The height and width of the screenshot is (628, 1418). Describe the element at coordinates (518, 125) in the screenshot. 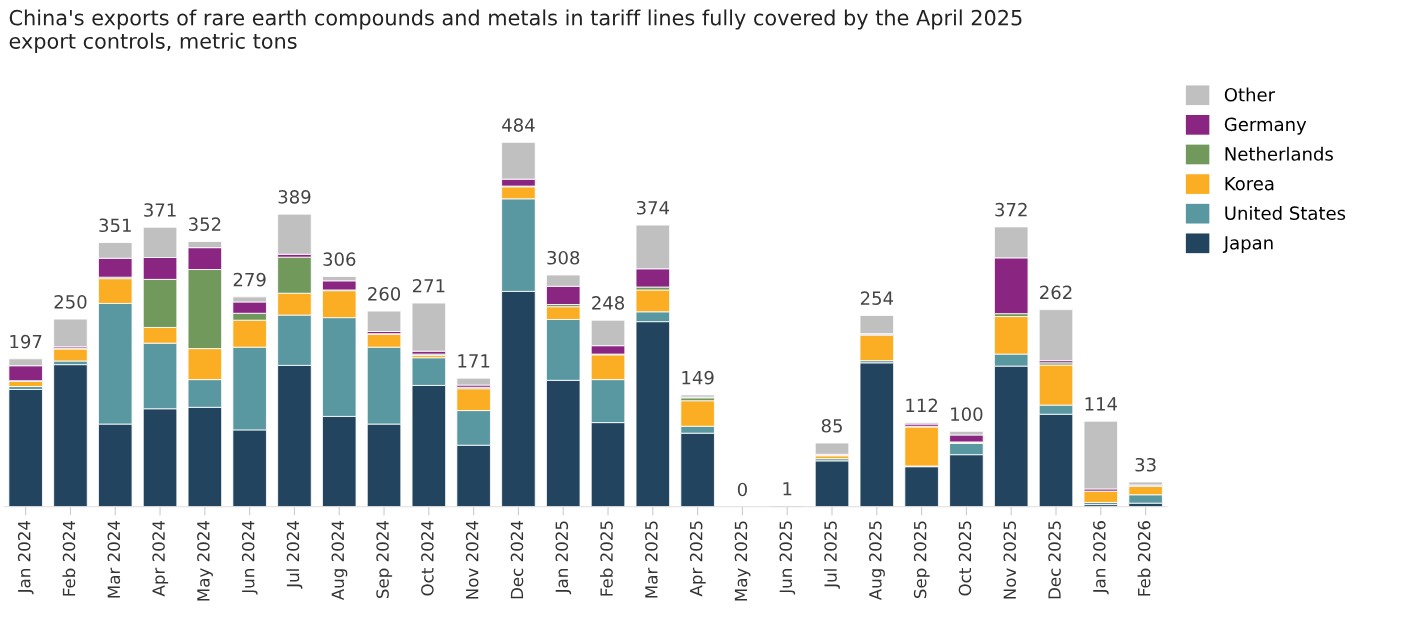

I see `text: 484` at that location.